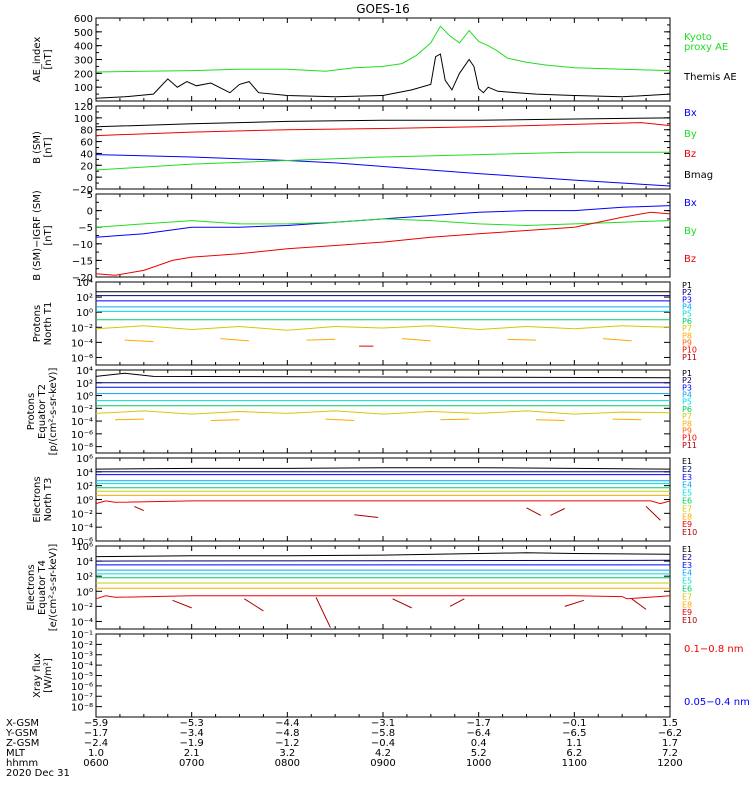  What do you see at coordinates (96, 743) in the screenshot?
I see `x-axis-value: −2.4` at bounding box center [96, 743].